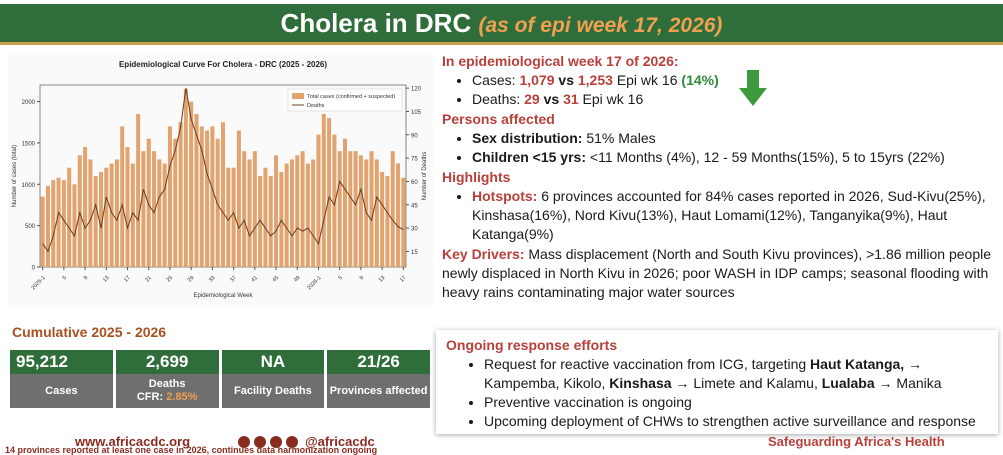  I want to click on previous: 31, so click(571, 99).